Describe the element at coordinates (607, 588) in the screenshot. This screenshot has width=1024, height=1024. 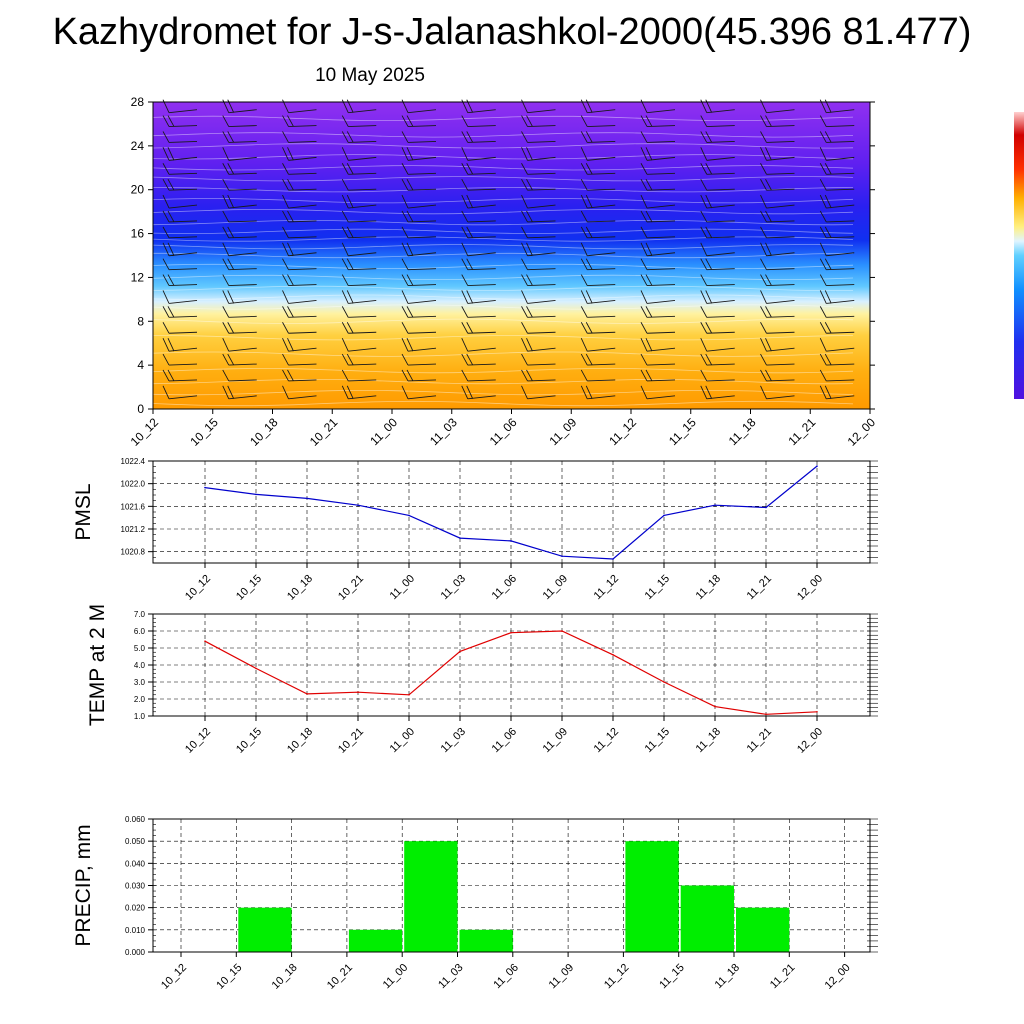
I see `pmsl-x-tick-label: 11_12` at that location.